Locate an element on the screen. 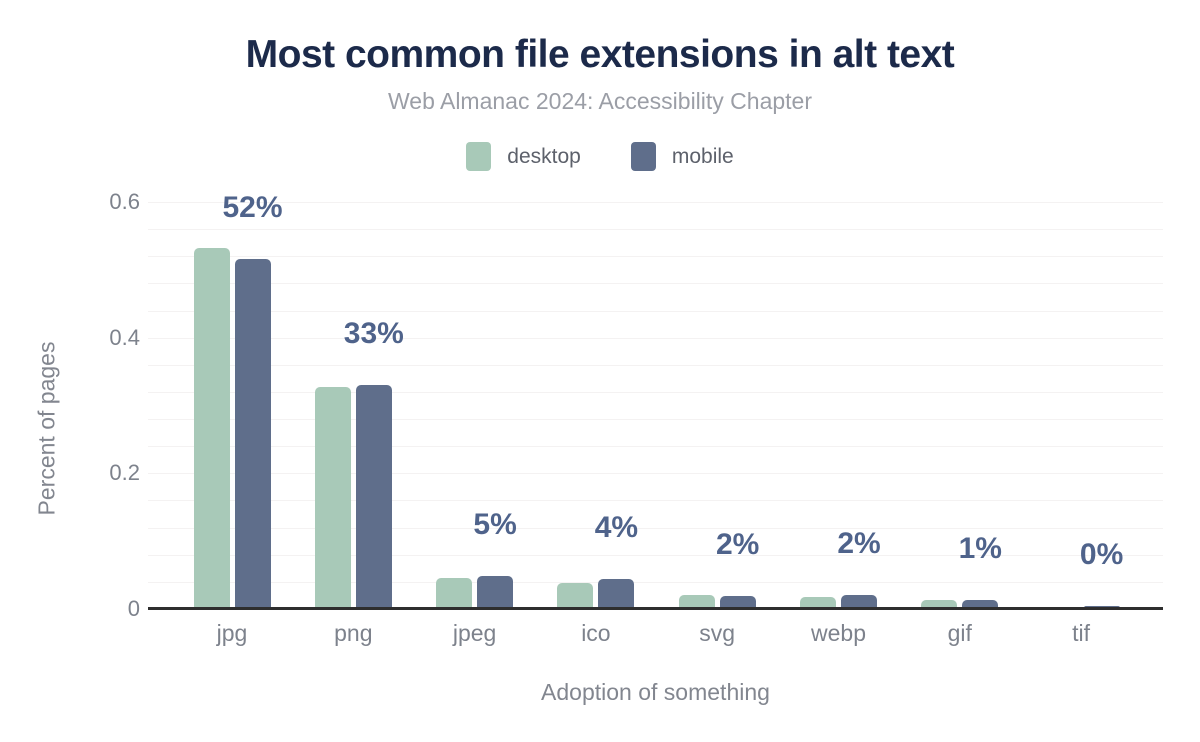 The image size is (1200, 742). bar-mobile-png is located at coordinates (373, 497).